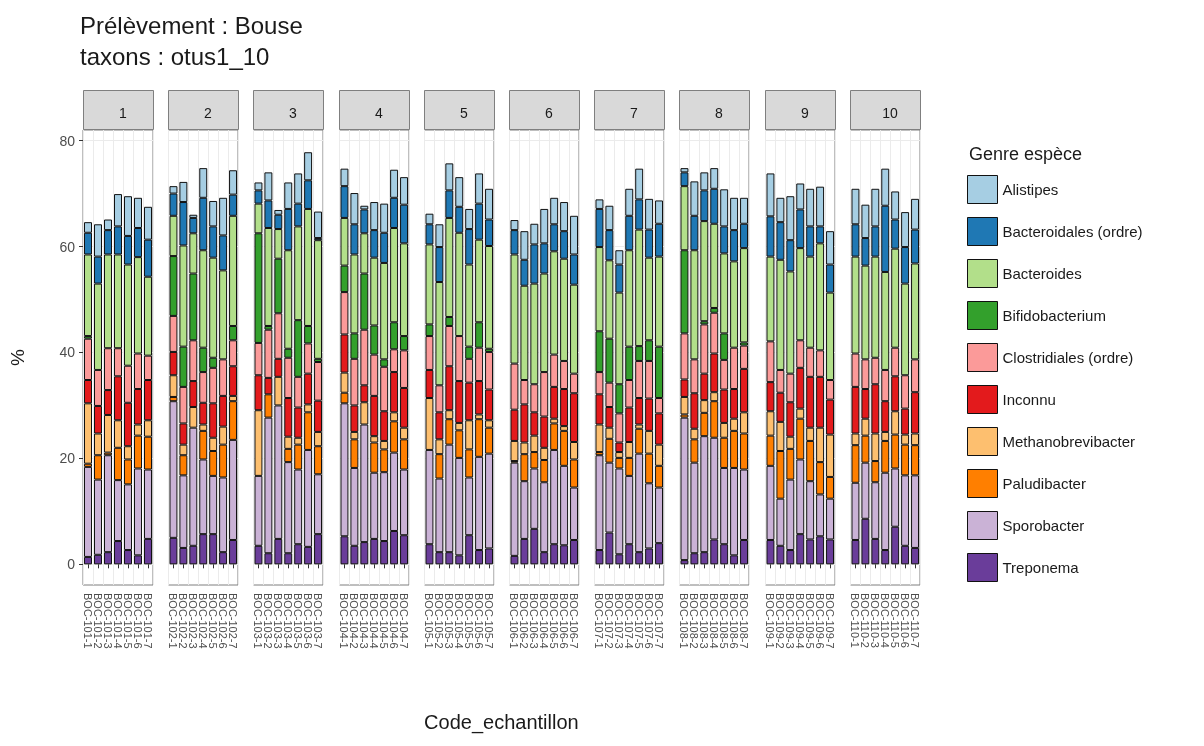 The height and width of the screenshot is (746, 1204). What do you see at coordinates (293, 113) in the screenshot?
I see `chart-title: 3` at bounding box center [293, 113].